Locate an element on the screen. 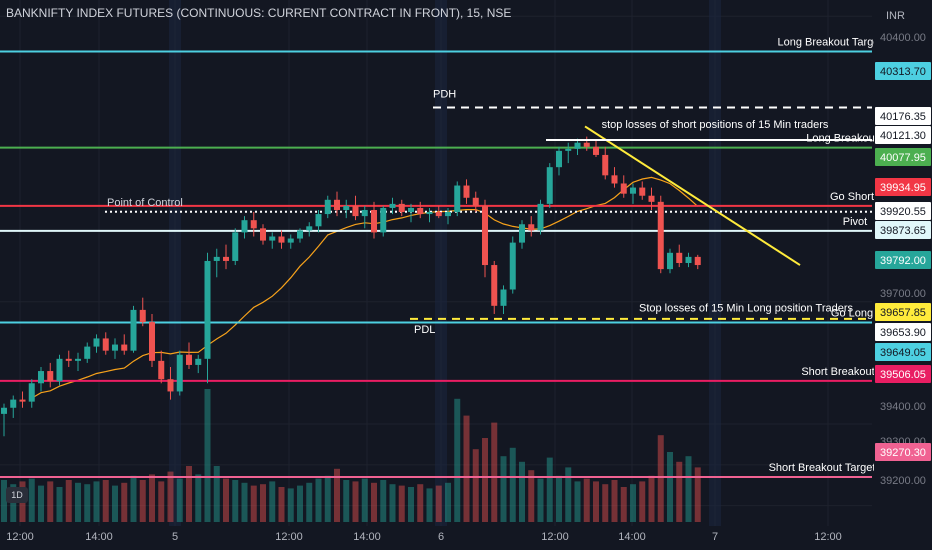  pdh-label: PDH is located at coordinates (444, 95).